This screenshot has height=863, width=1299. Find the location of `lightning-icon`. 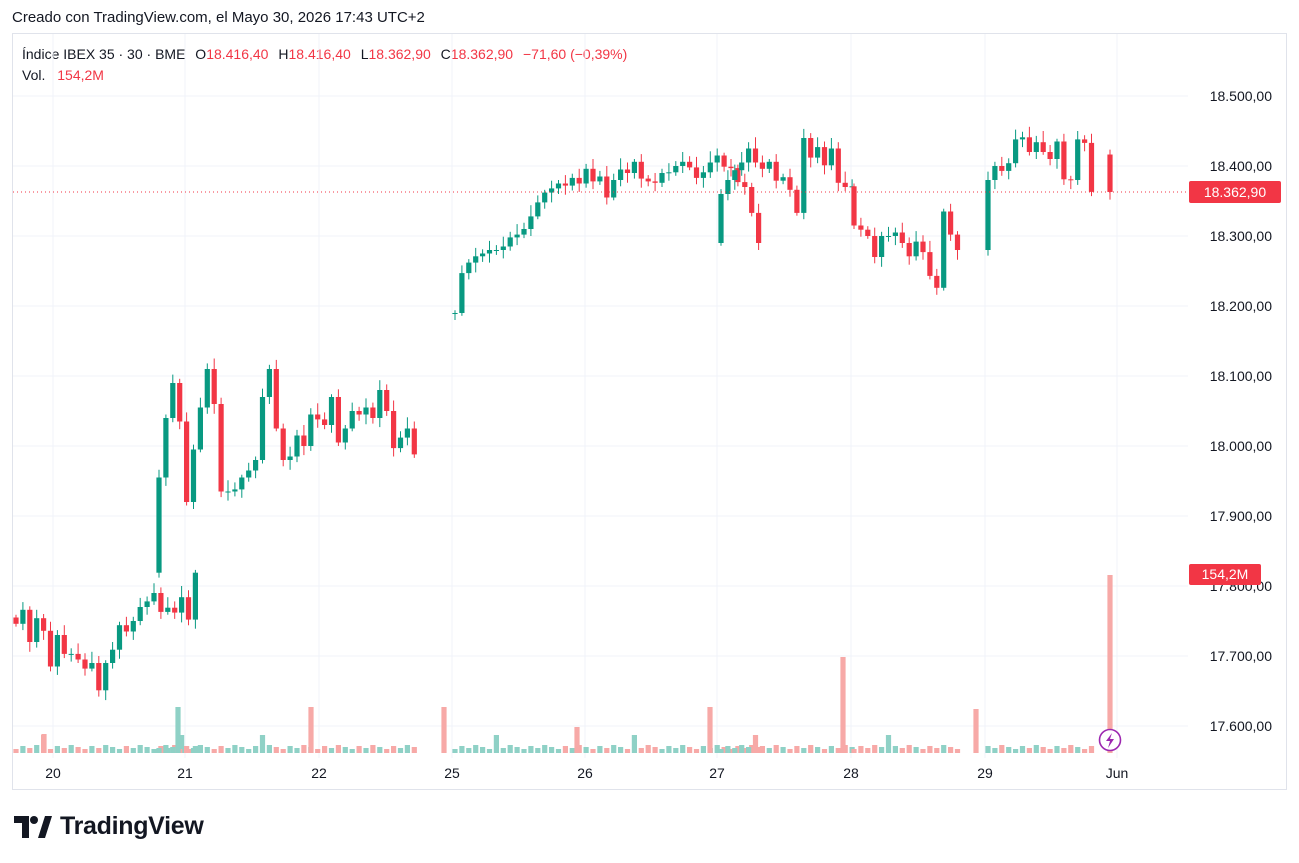

lightning-icon is located at coordinates (1110, 740).